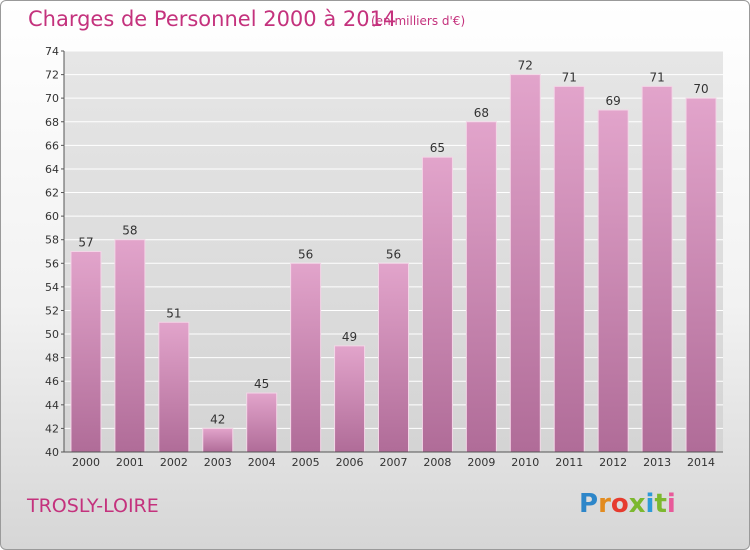 The image size is (750, 550). What do you see at coordinates (569, 269) in the screenshot?
I see `bar-2011` at bounding box center [569, 269].